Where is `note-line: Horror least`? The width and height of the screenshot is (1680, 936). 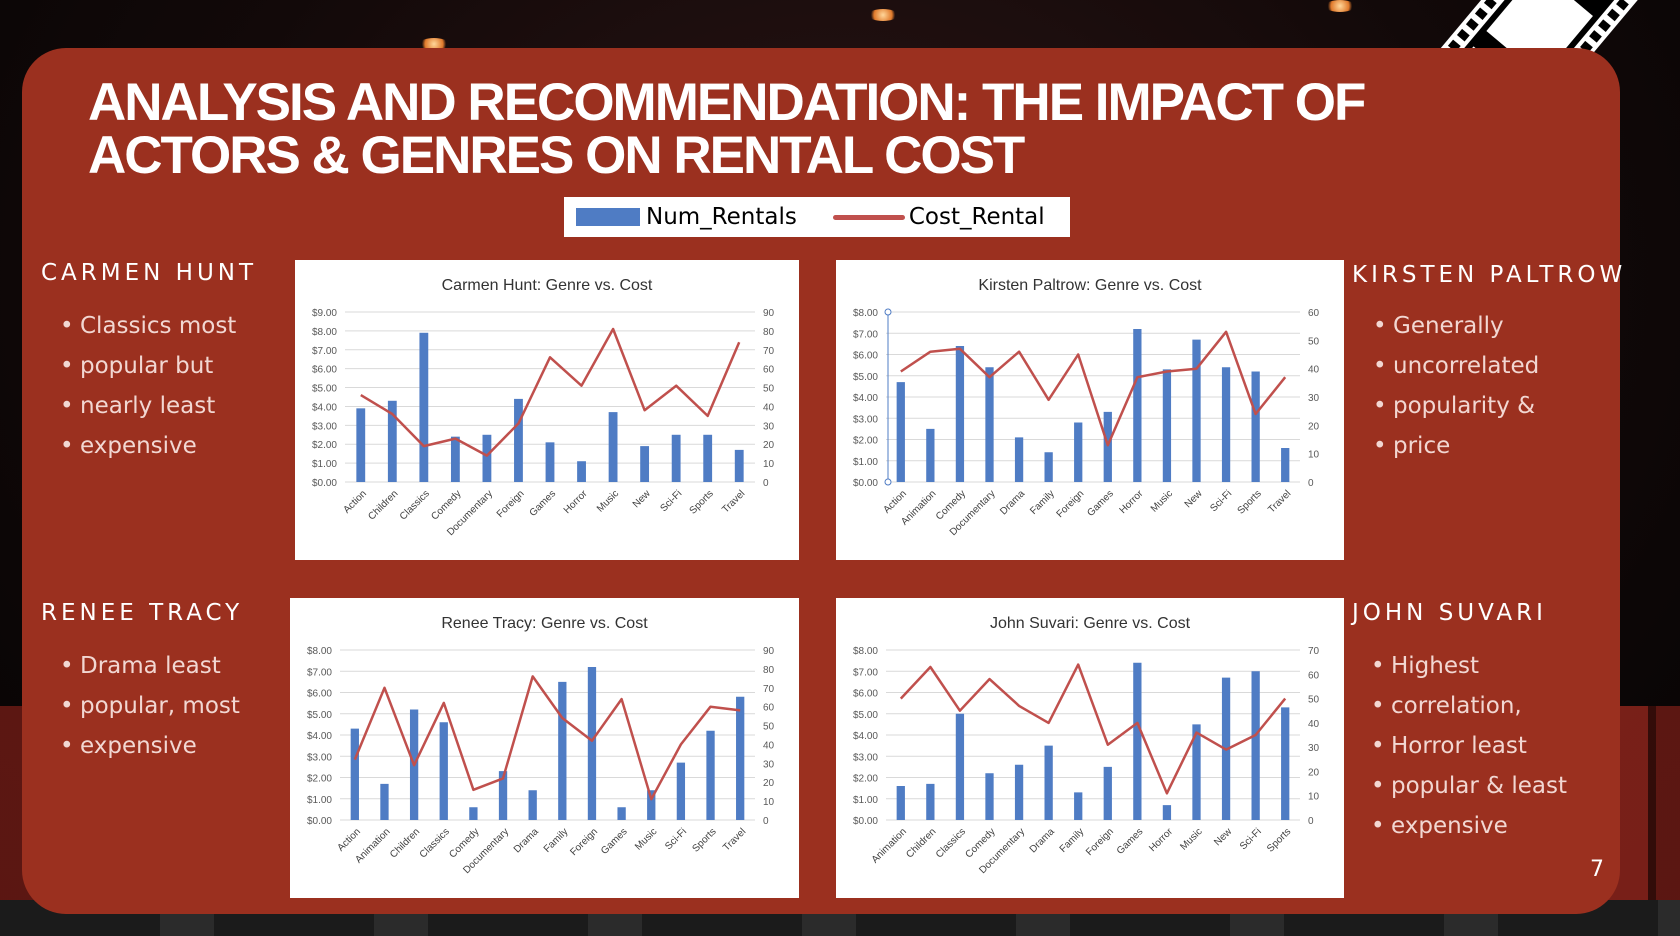 note-line: Horror least is located at coordinates (1469, 746).